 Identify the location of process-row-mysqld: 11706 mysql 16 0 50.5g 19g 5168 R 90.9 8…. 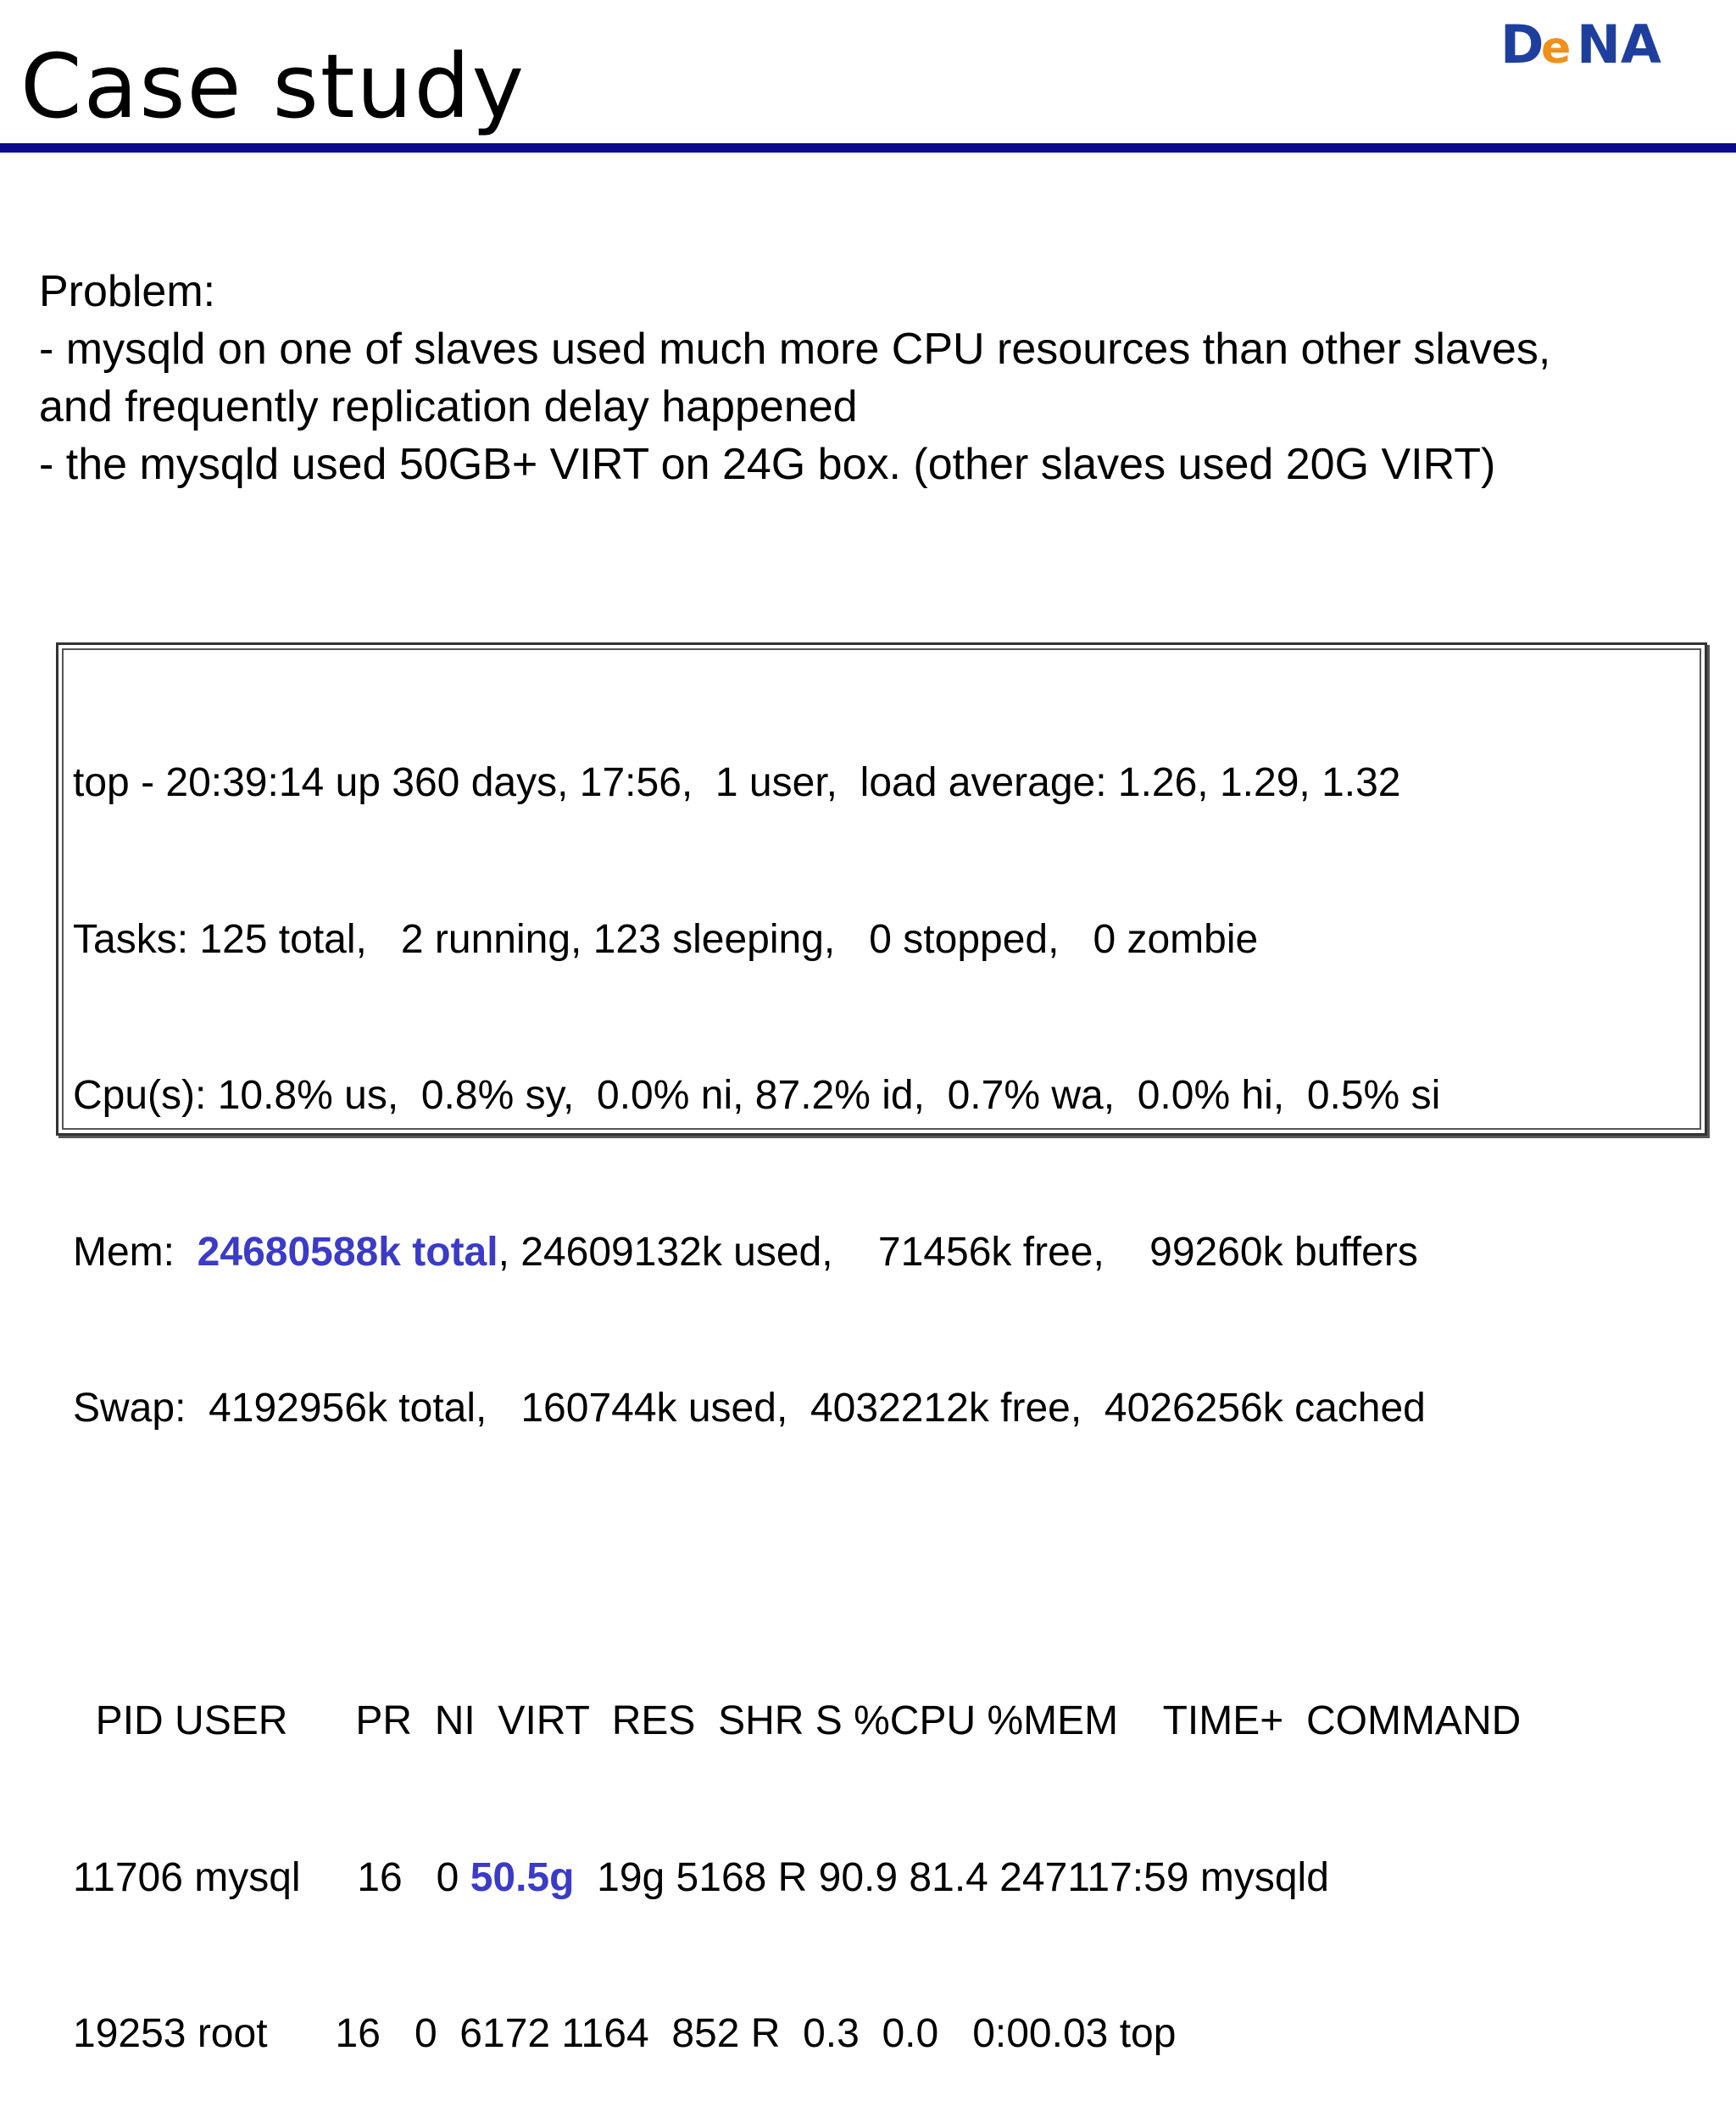
(797, 1878).